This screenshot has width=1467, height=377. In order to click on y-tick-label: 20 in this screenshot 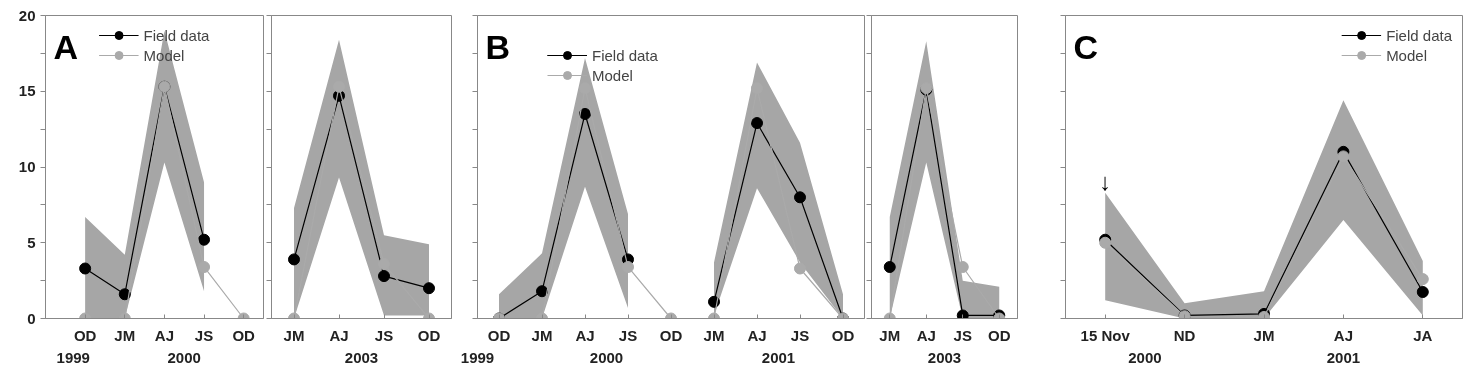, I will do `click(27, 15)`.